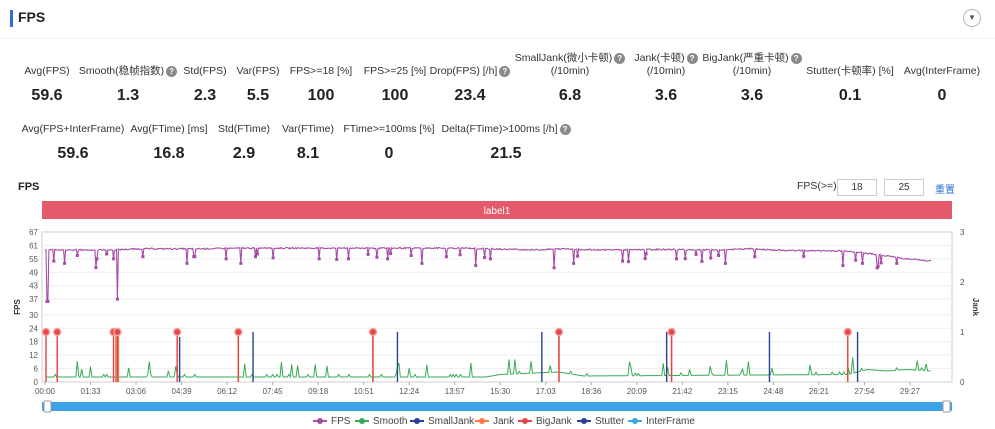  I want to click on metric-value: 3.6, so click(666, 95).